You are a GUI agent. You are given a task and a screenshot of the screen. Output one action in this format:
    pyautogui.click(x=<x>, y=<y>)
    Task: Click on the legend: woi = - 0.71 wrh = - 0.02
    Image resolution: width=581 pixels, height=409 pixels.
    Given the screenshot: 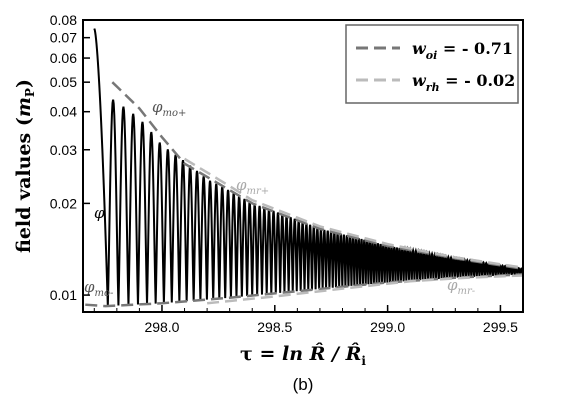 What is the action you would take?
    pyautogui.click(x=432, y=64)
    